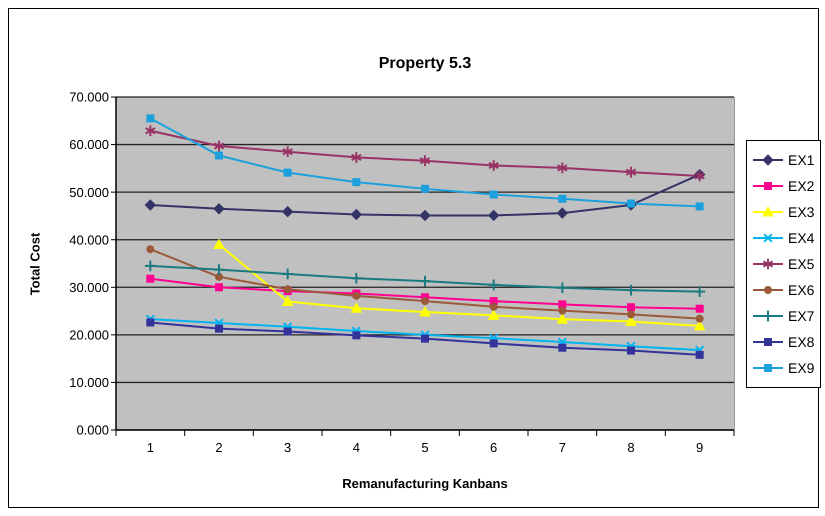  What do you see at coordinates (89, 240) in the screenshot?
I see `y-tick-label: 40.000` at bounding box center [89, 240].